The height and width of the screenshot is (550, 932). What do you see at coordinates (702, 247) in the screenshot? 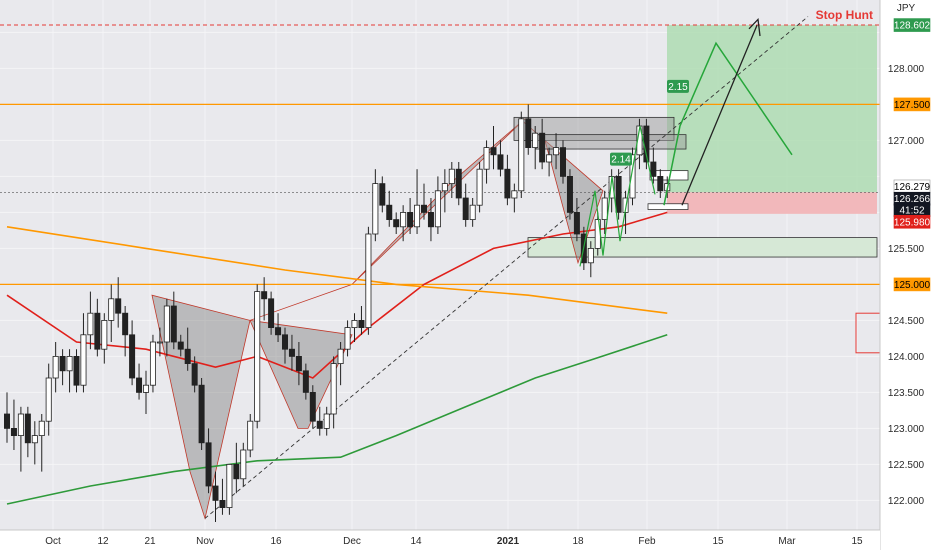
I see `demand-zone` at bounding box center [702, 247].